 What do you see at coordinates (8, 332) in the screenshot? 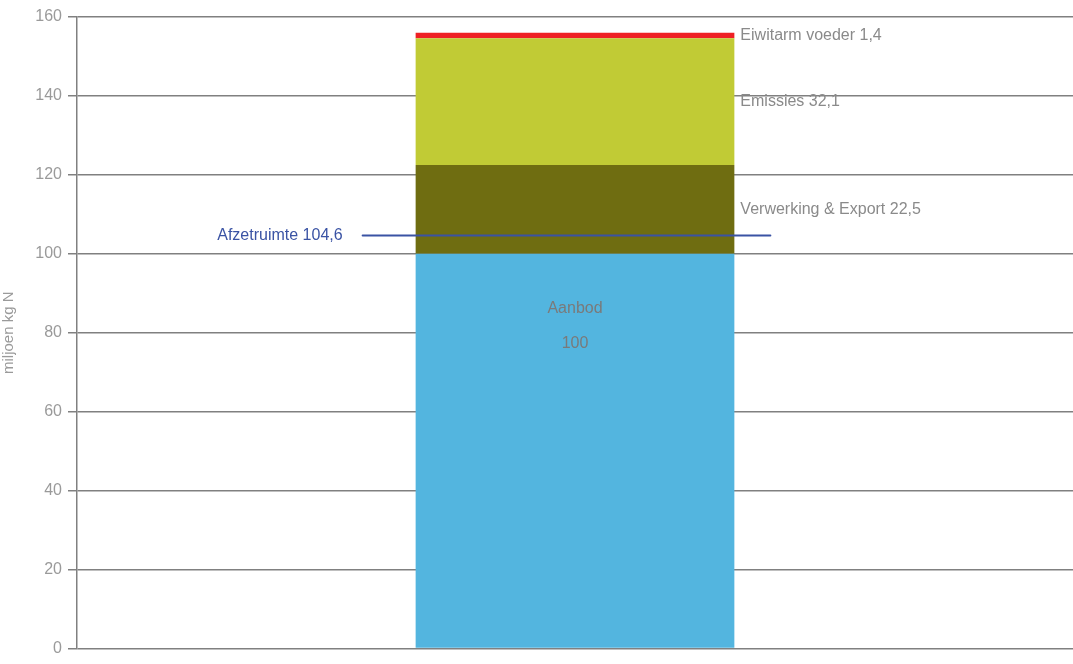
I see `y-axis-title: miljoen kg N` at bounding box center [8, 332].